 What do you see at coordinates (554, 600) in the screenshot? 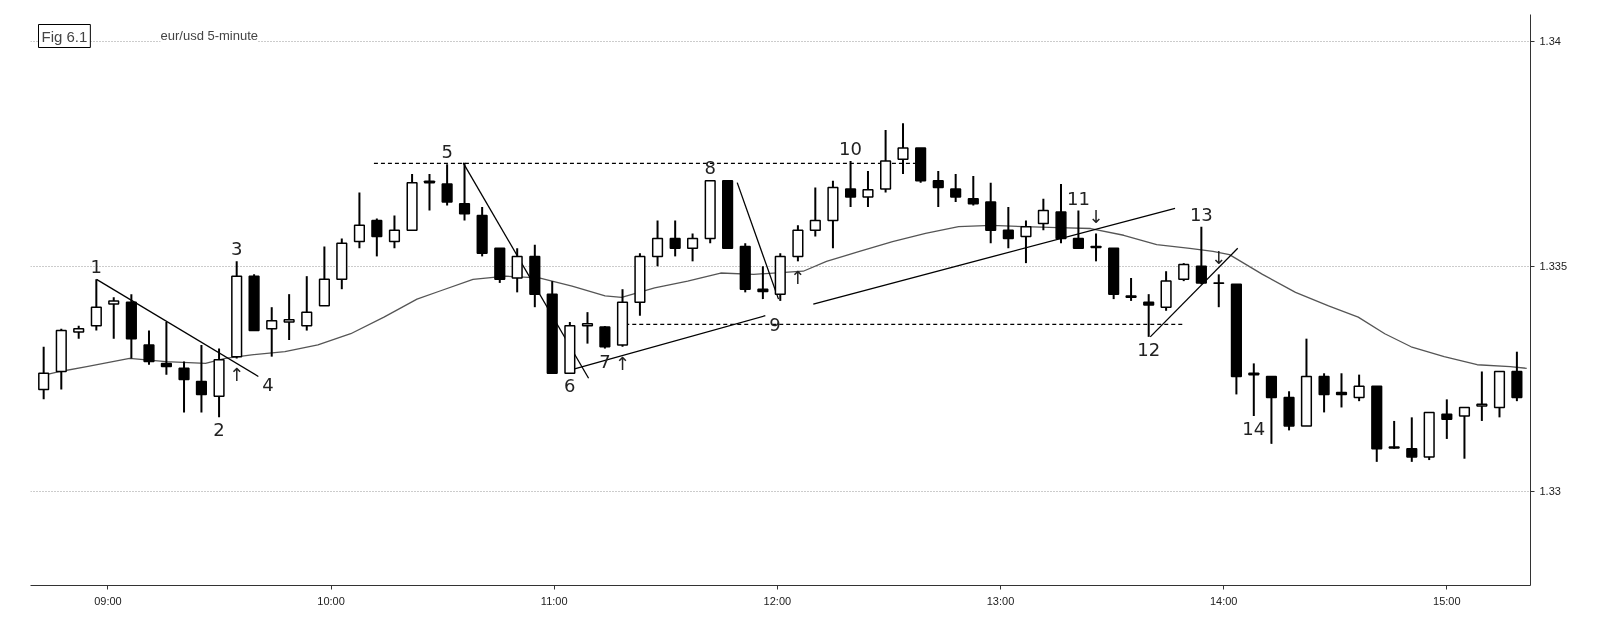
I see `x-tick-label: 11:00` at bounding box center [554, 600].